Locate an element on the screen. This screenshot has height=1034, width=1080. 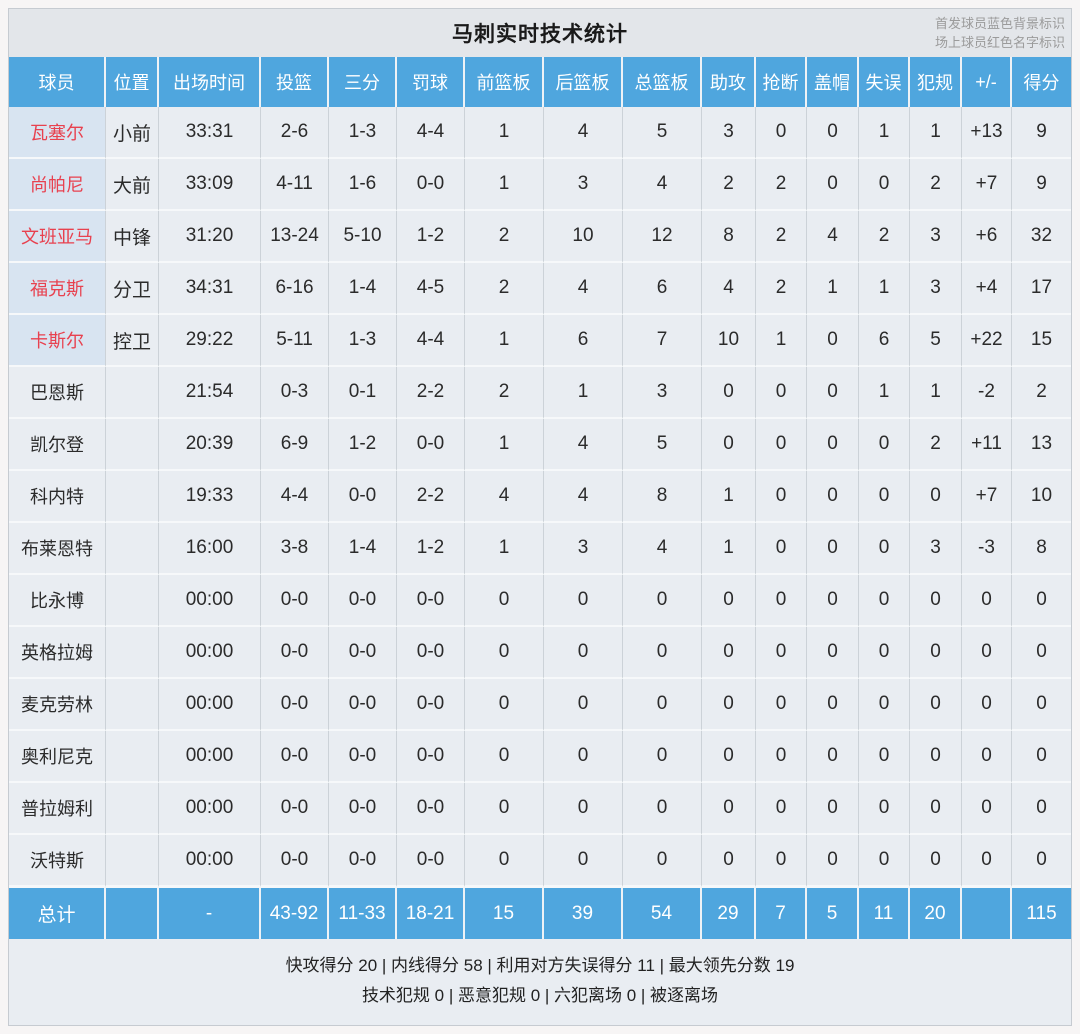
cell-drb: 6 is located at coordinates (583, 341).